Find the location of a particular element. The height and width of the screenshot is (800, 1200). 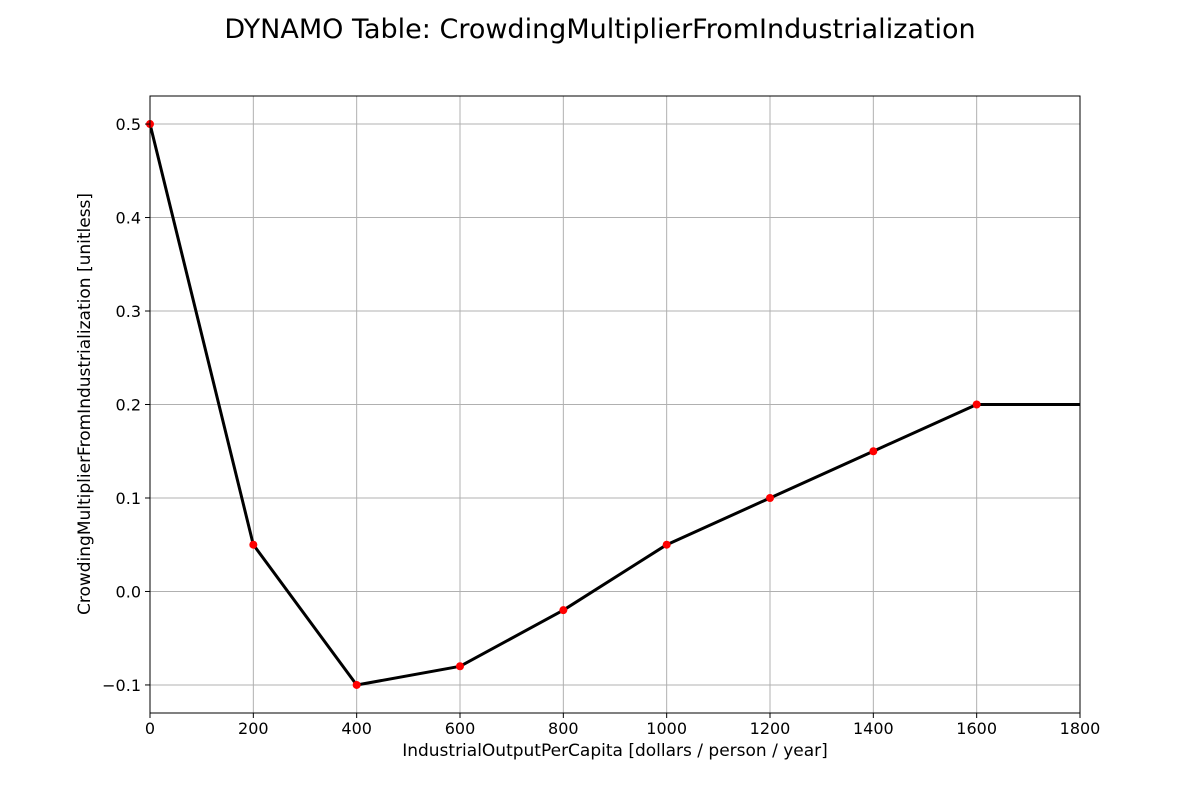

x-tick-label: 400 is located at coordinates (356, 728).